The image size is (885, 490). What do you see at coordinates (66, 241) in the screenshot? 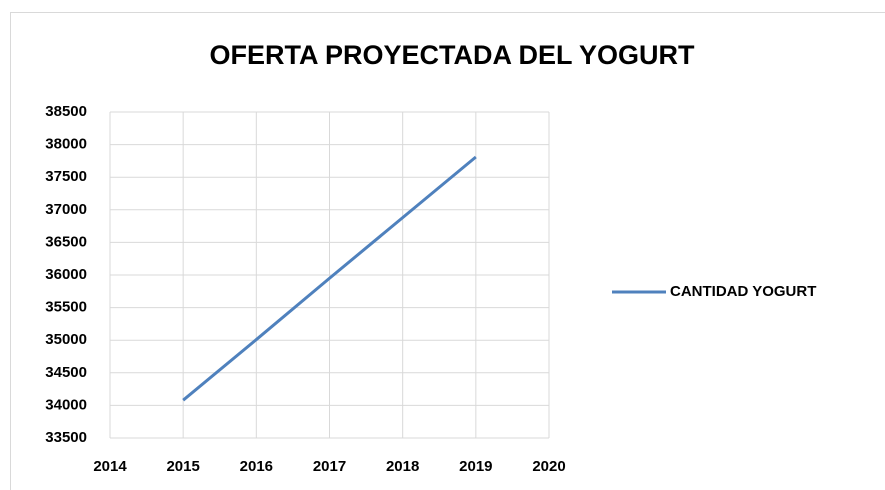
I see `y-tick-label: 36500` at bounding box center [66, 241].